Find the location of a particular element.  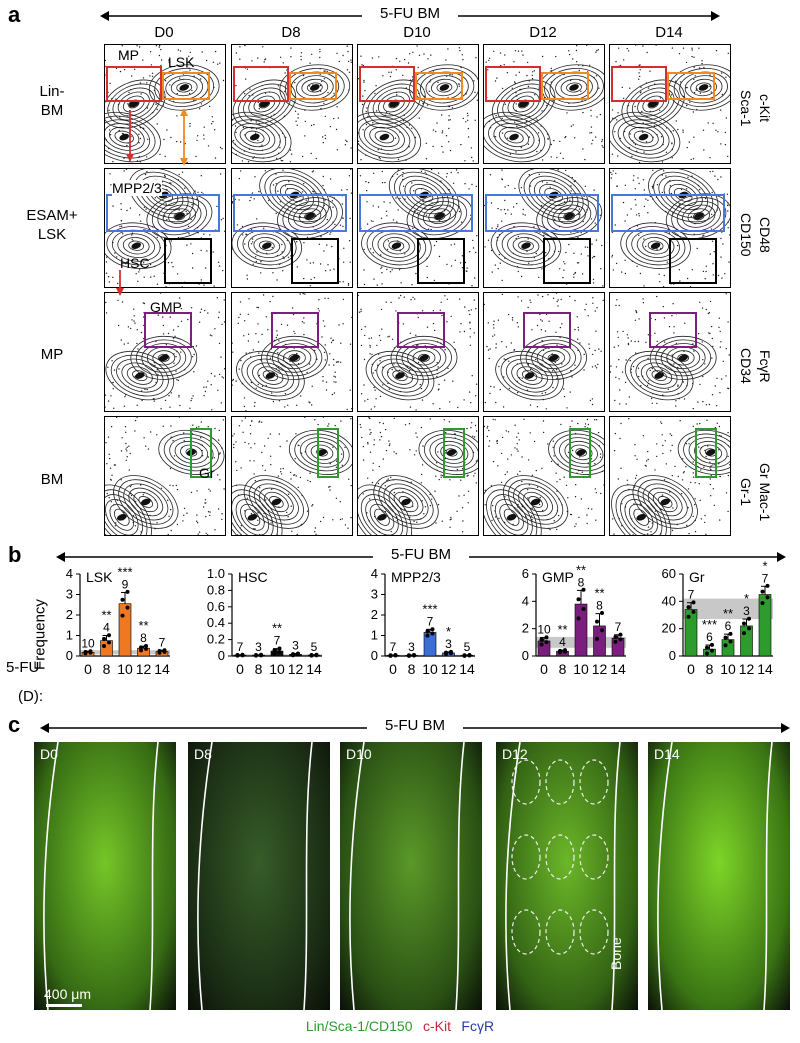

gate-label-hsc: HSC is located at coordinates (135, 263).